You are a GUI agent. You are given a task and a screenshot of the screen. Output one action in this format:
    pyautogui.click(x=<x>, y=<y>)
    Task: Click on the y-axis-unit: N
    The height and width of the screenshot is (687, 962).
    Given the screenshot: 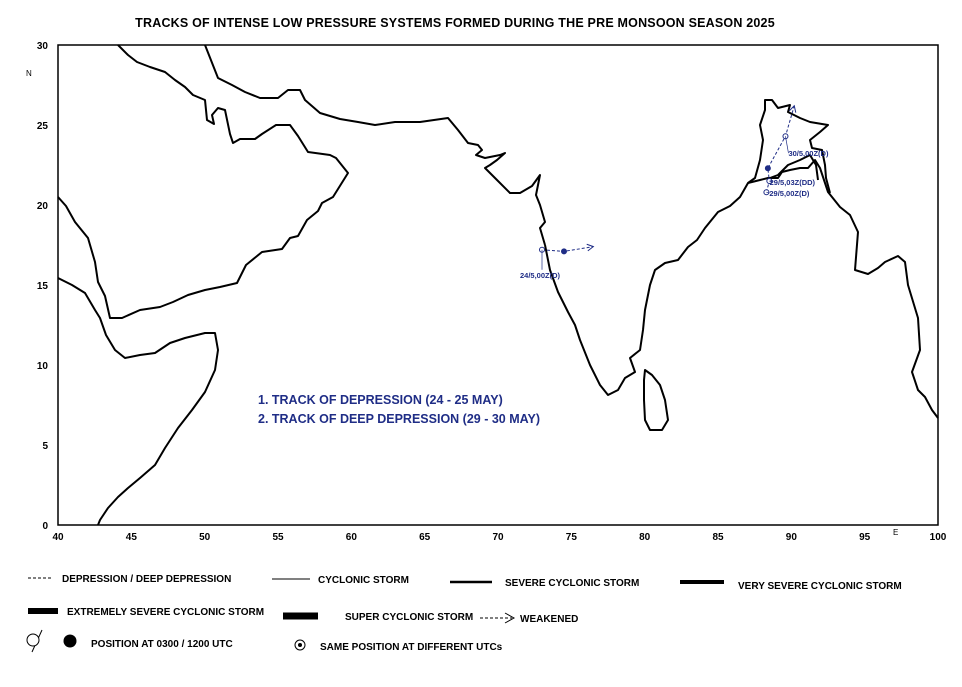 What is the action you would take?
    pyautogui.click(x=29, y=73)
    